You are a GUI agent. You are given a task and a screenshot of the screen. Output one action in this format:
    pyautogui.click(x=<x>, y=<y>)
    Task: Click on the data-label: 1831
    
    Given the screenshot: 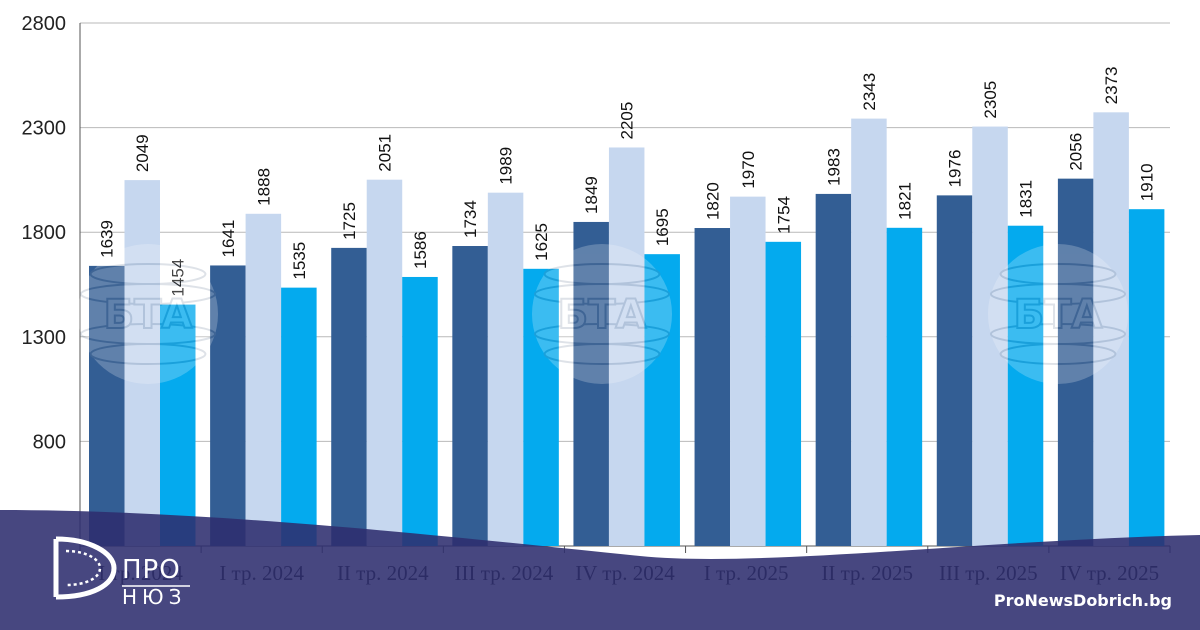 What is the action you would take?
    pyautogui.click(x=1026, y=199)
    